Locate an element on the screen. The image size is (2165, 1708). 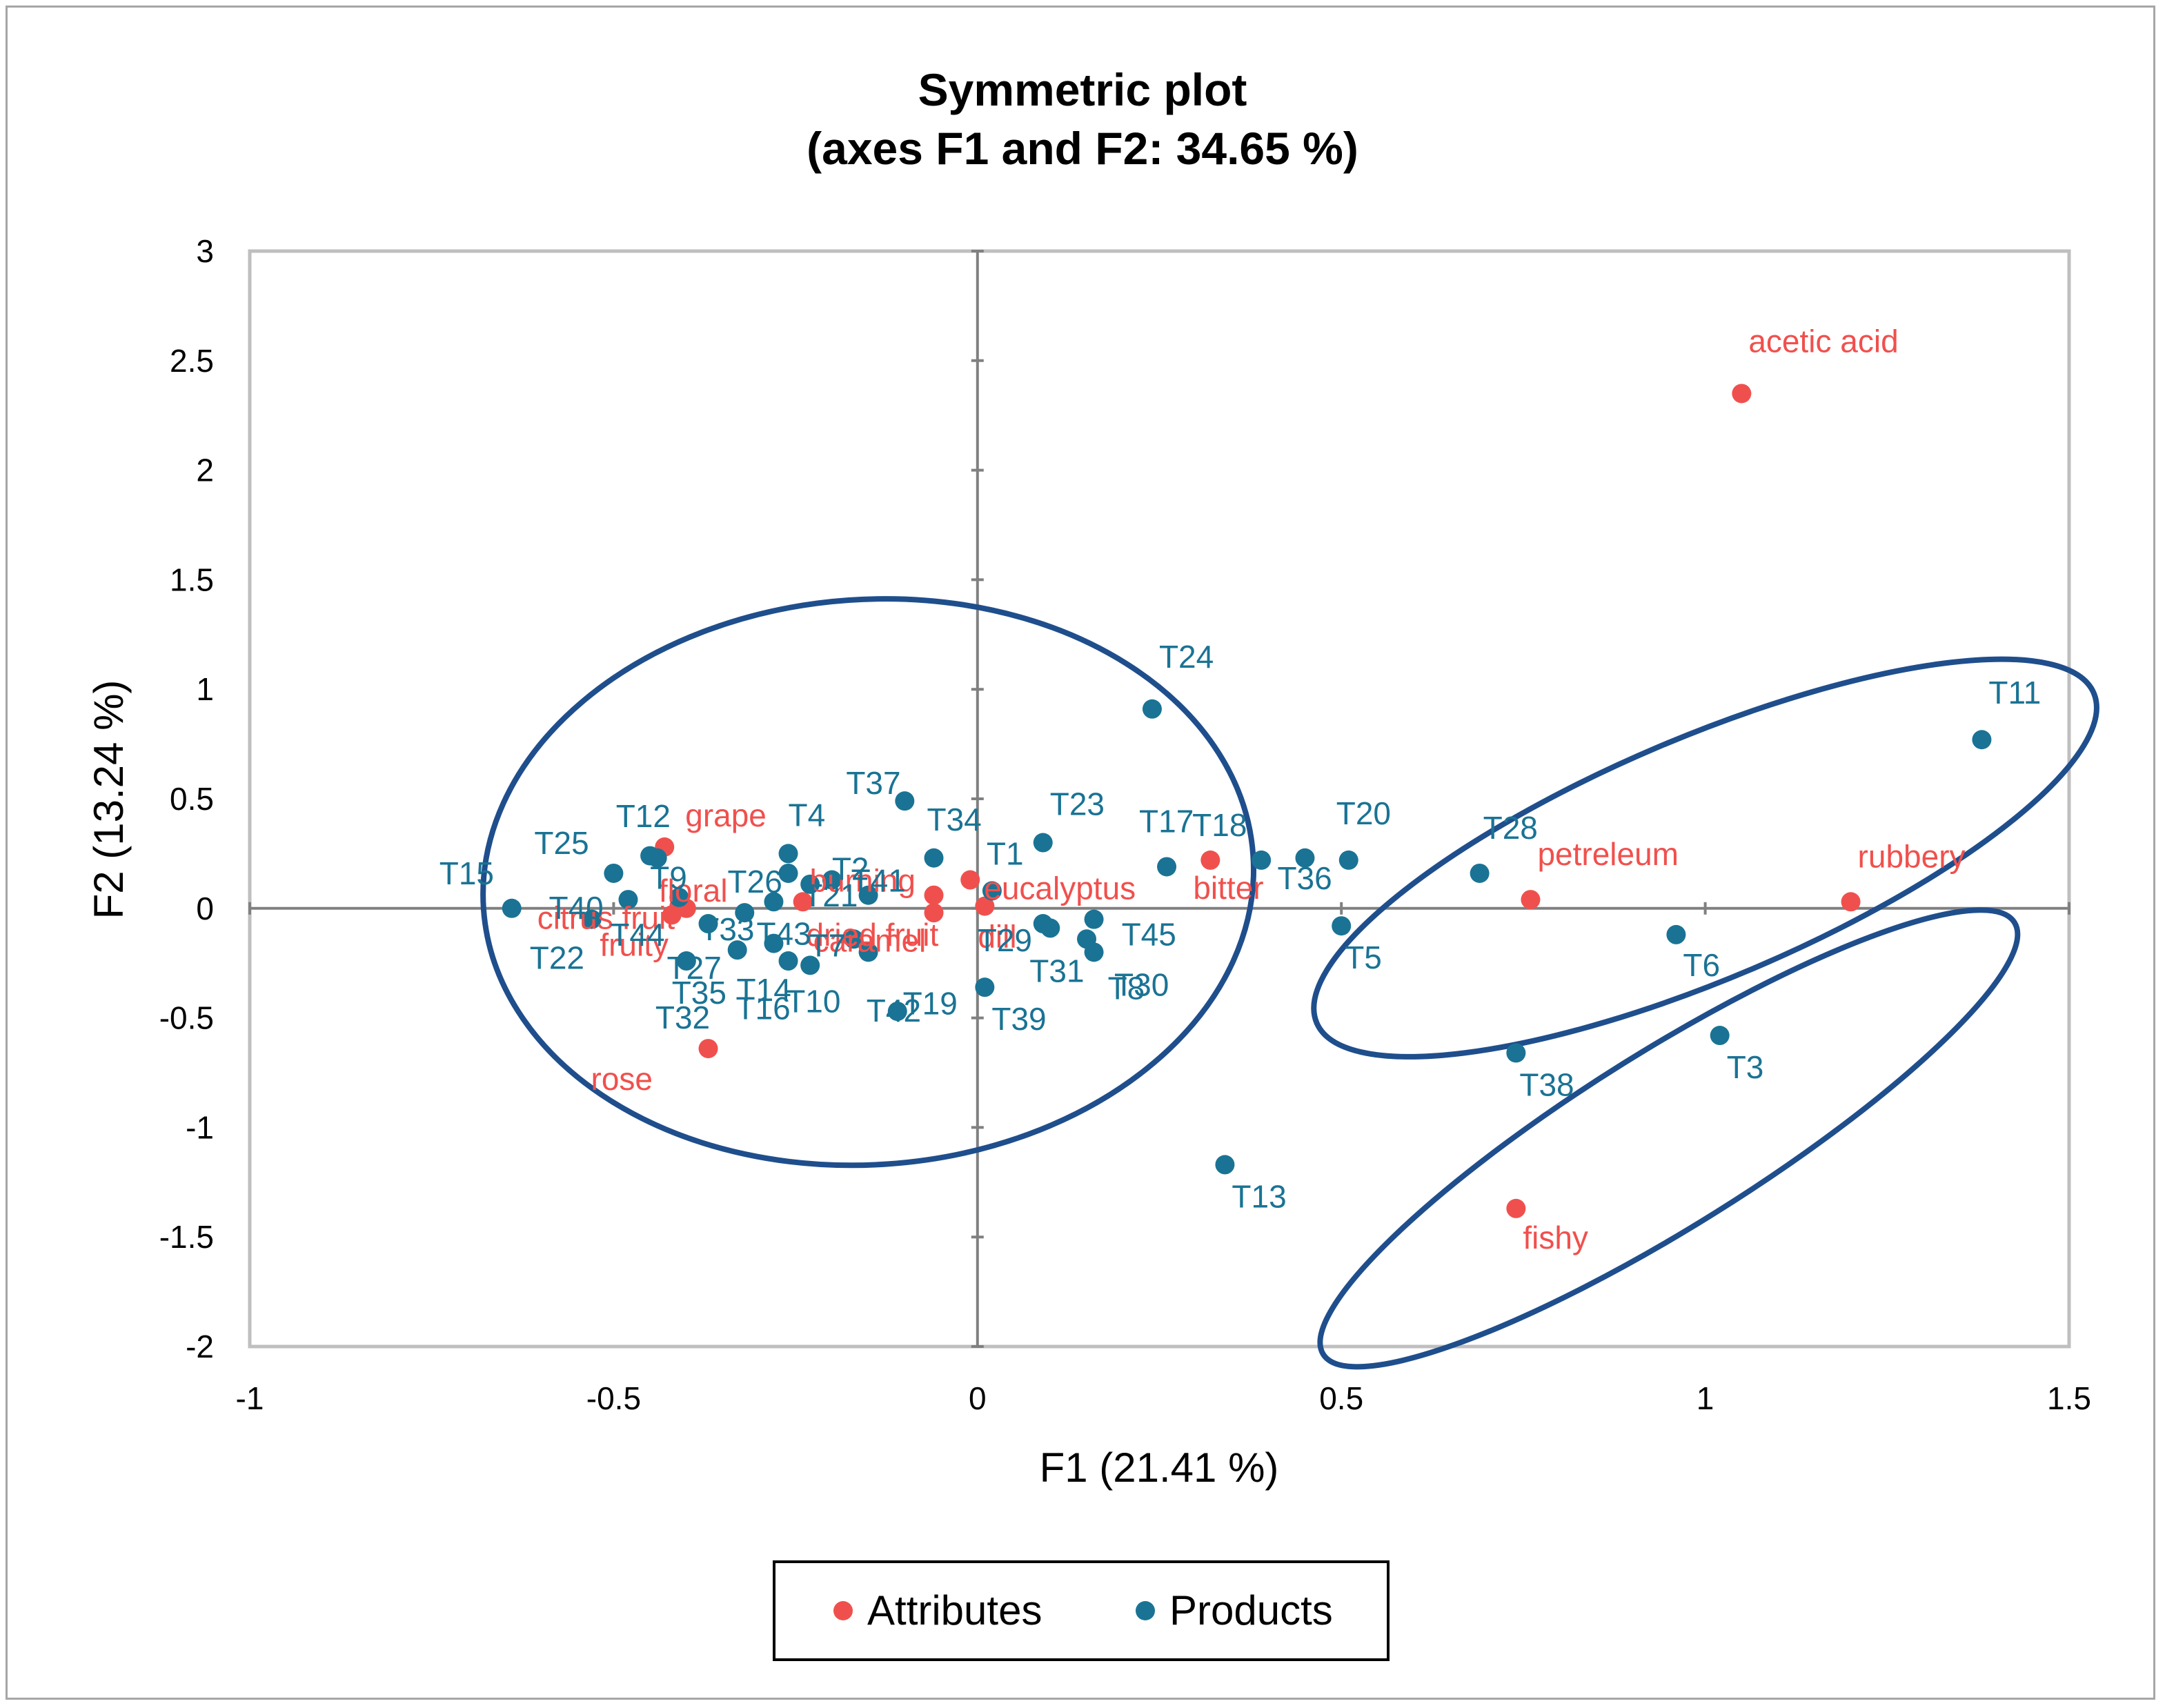
product-label-t21: T21 is located at coordinates (830, 895).